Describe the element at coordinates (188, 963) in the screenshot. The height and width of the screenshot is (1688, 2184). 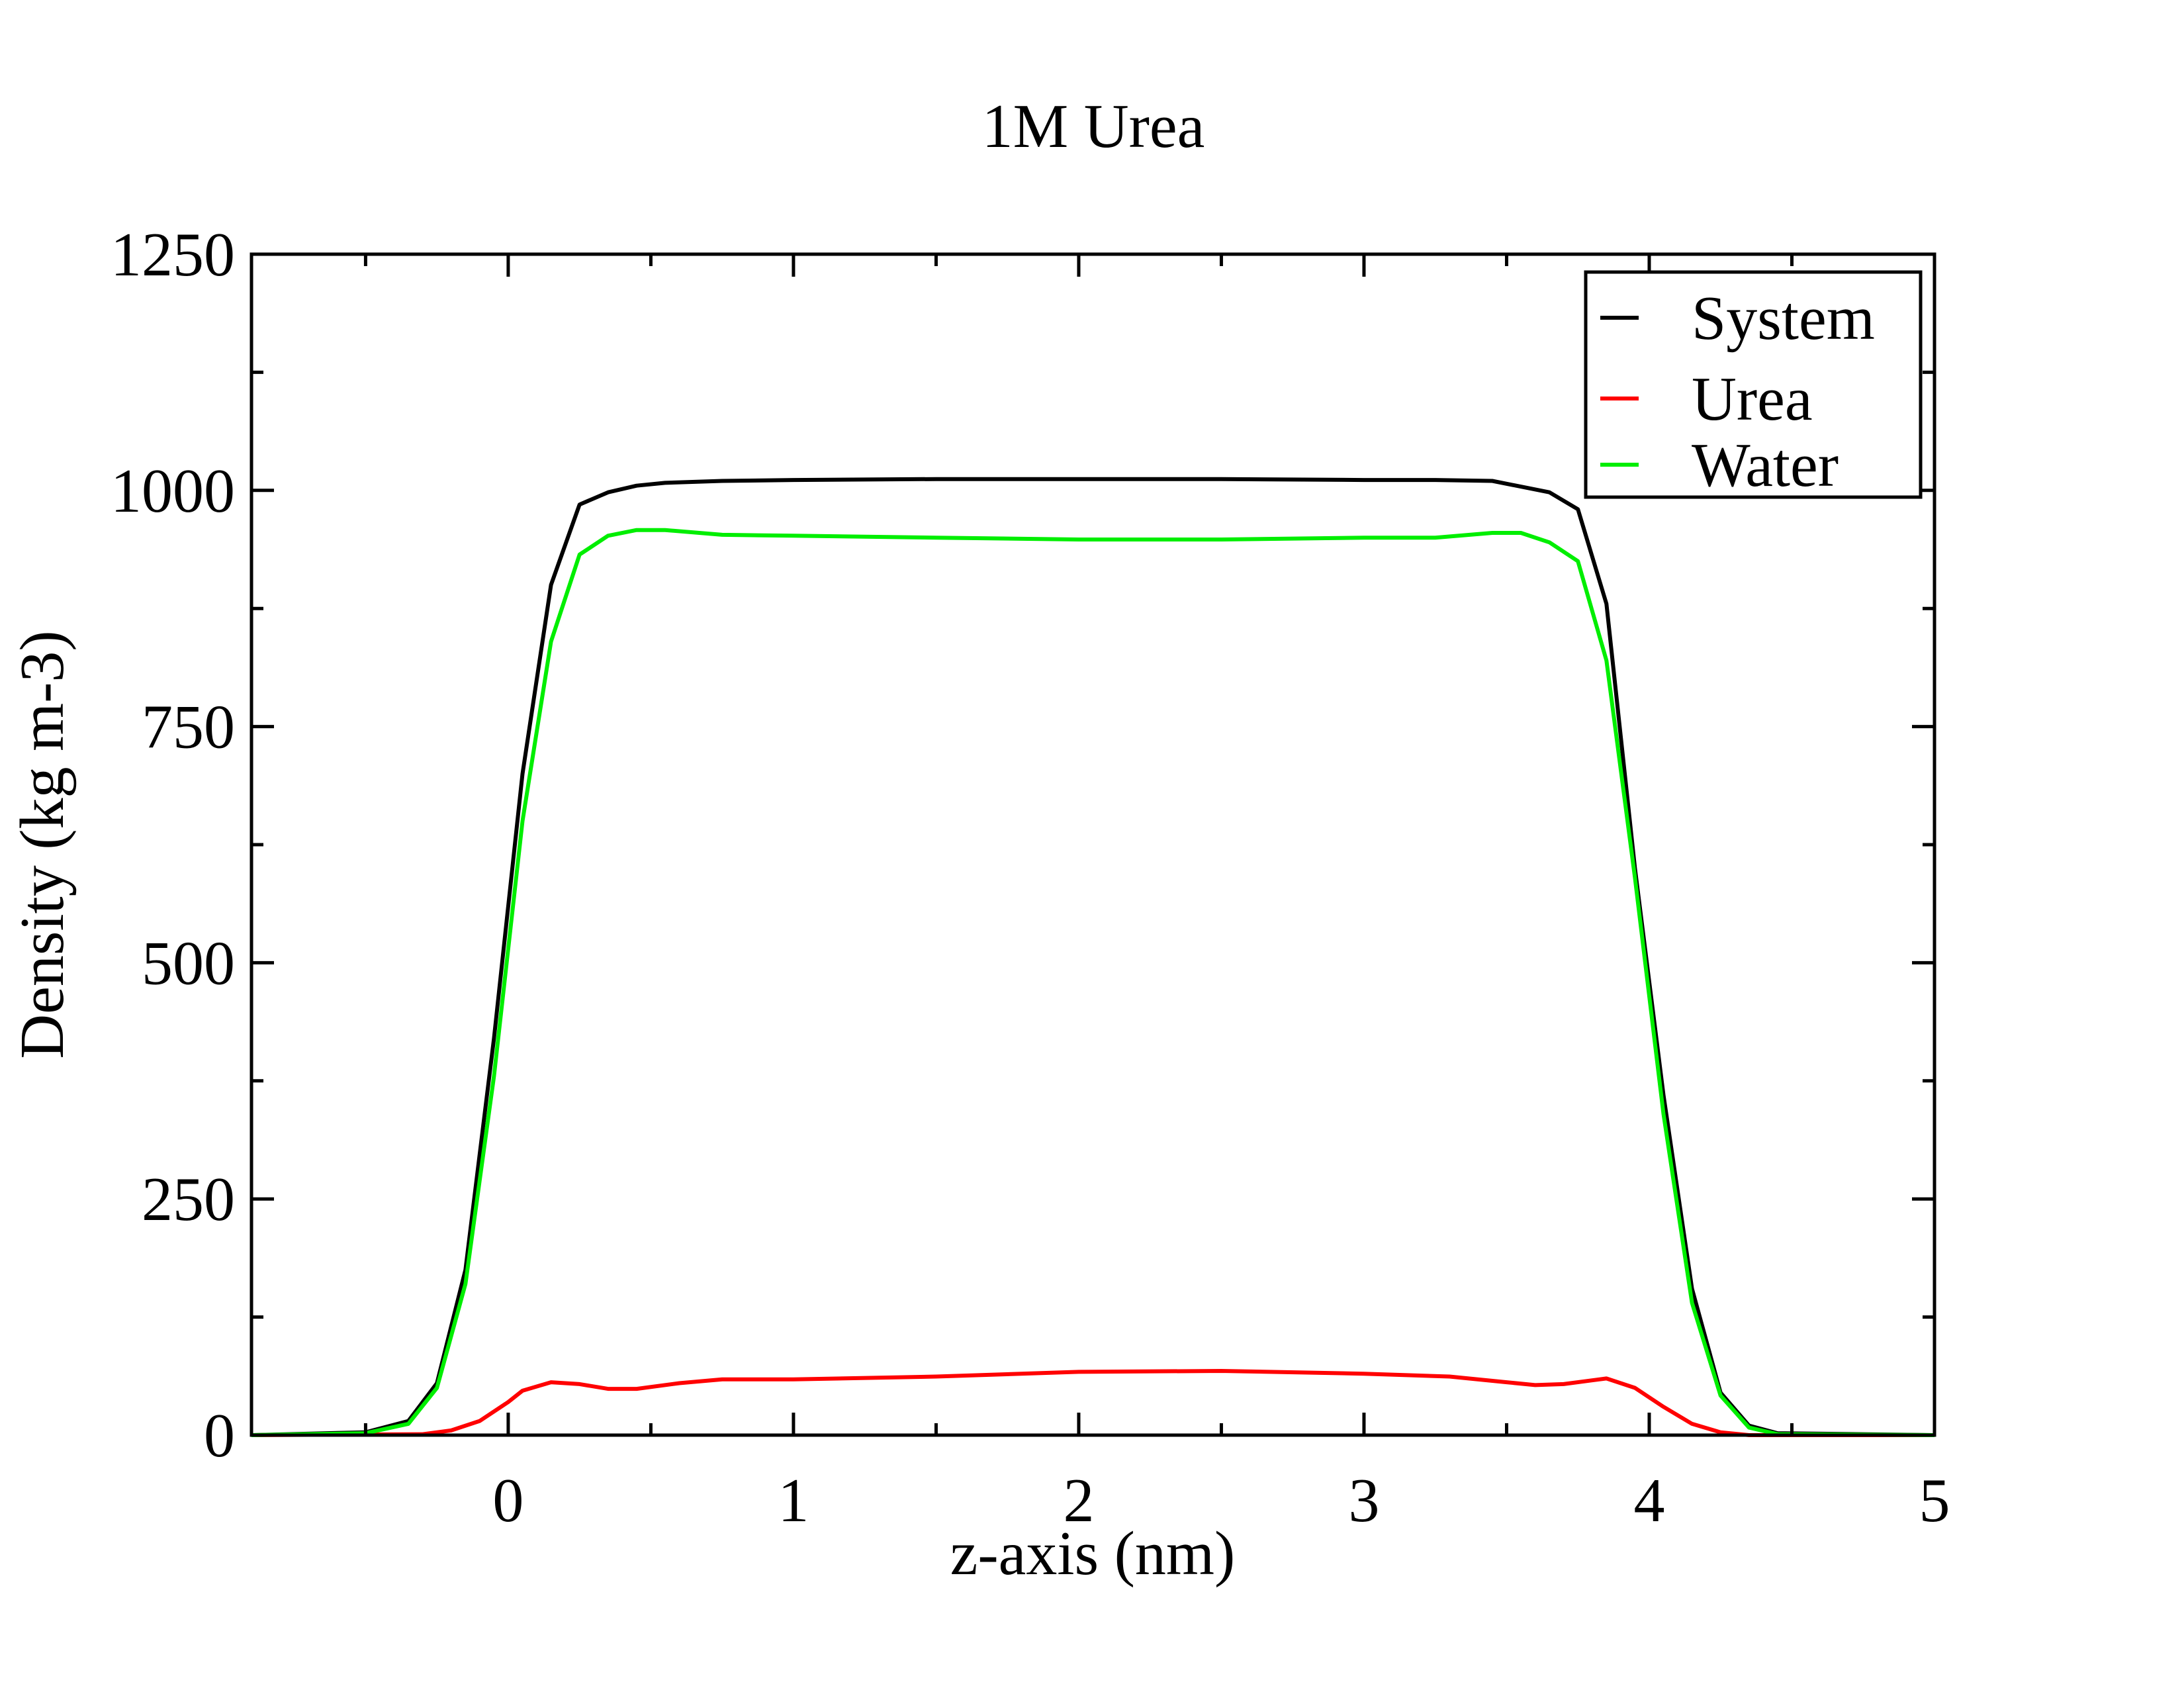
I see `y-tick-label: 500` at that location.